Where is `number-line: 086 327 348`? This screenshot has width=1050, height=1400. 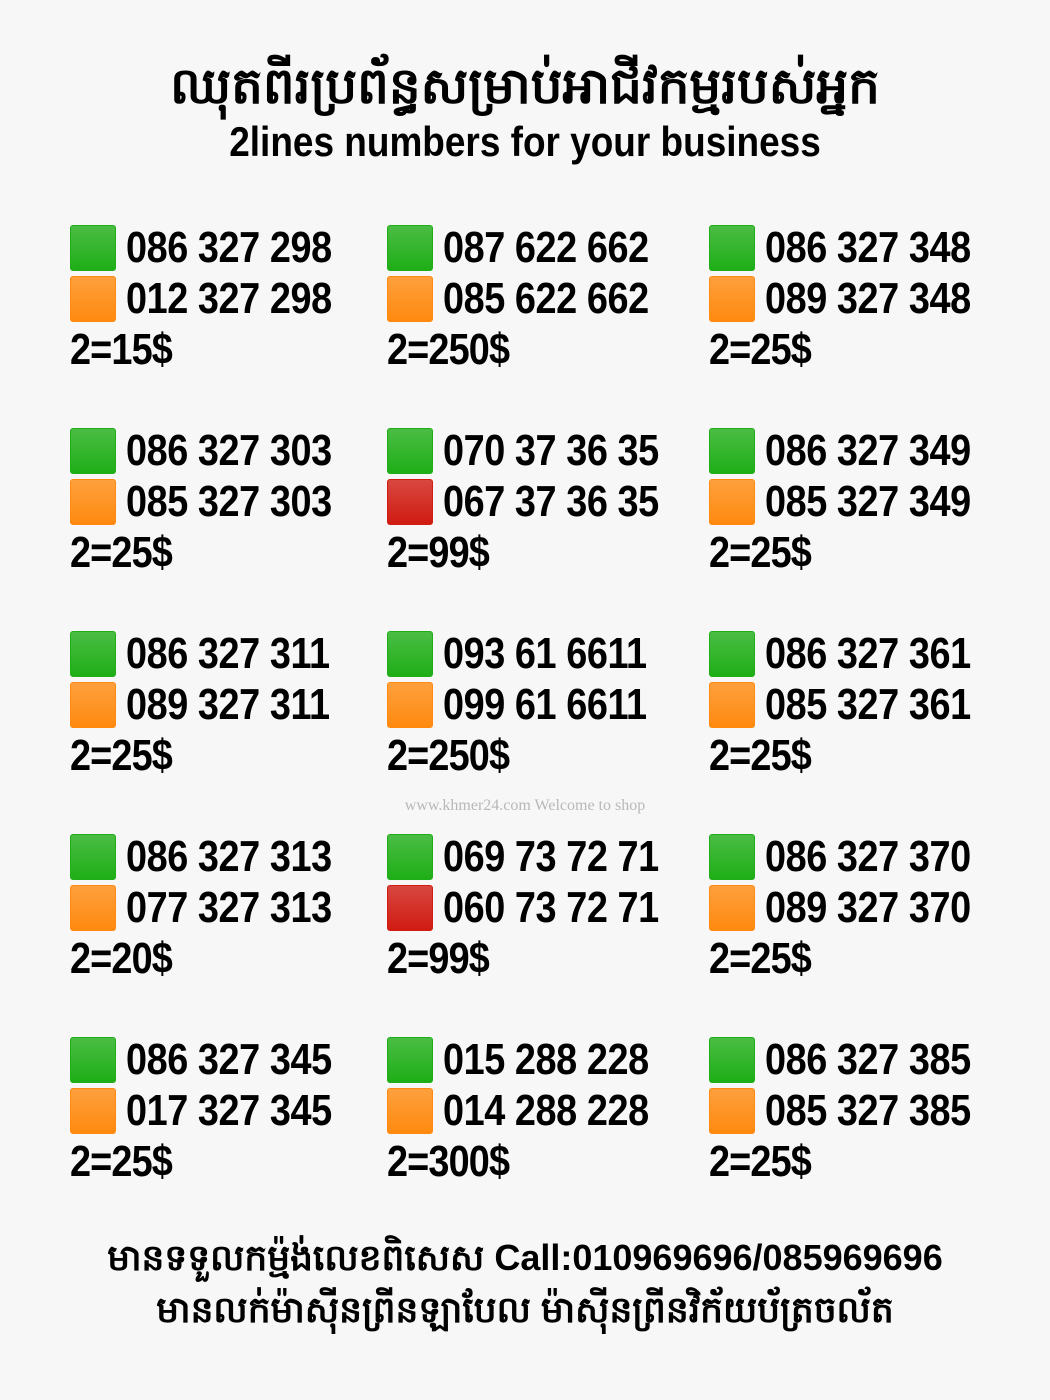
number-line: 086 327 348 is located at coordinates (869, 247).